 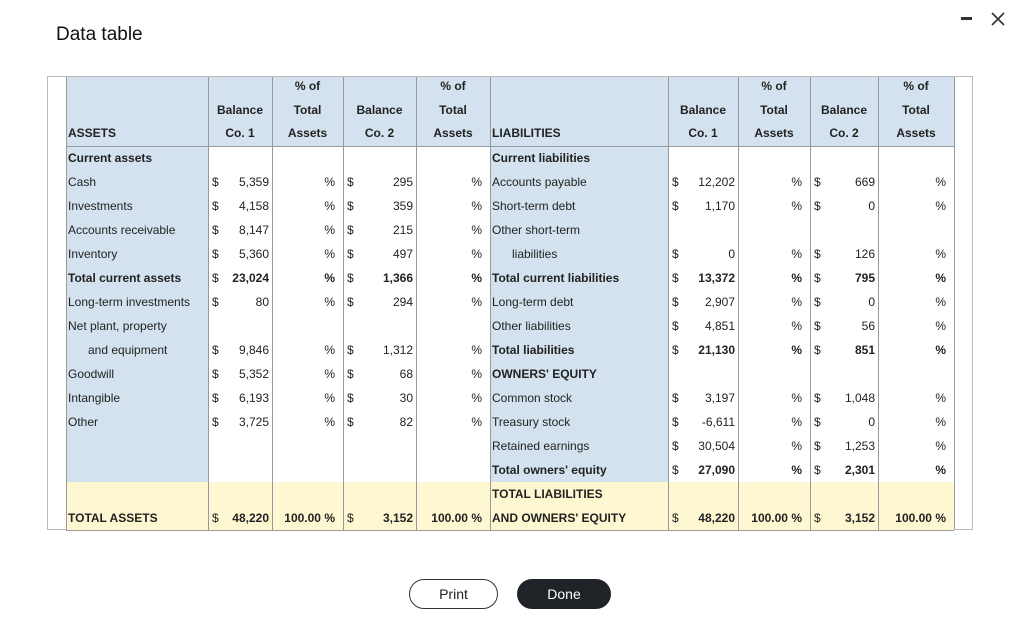 What do you see at coordinates (966, 18) in the screenshot?
I see `minimize-button` at bounding box center [966, 18].